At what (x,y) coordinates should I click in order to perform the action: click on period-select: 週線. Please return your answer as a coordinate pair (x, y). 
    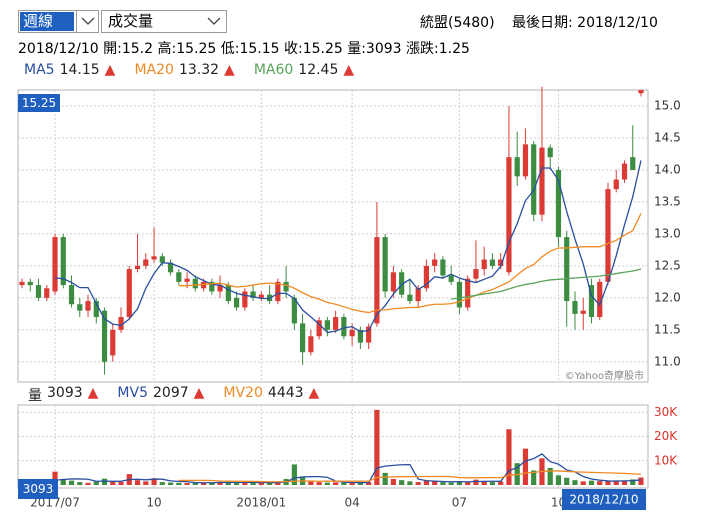
    Looking at the image, I should click on (58, 21).